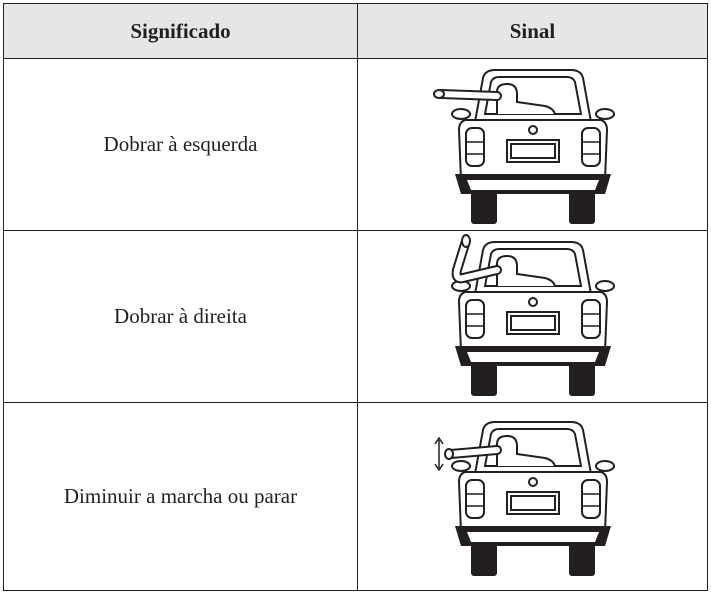 Image resolution: width=711 pixels, height=592 pixels. What do you see at coordinates (180, 316) in the screenshot?
I see `meaning-cell: Dobrar à direita` at bounding box center [180, 316].